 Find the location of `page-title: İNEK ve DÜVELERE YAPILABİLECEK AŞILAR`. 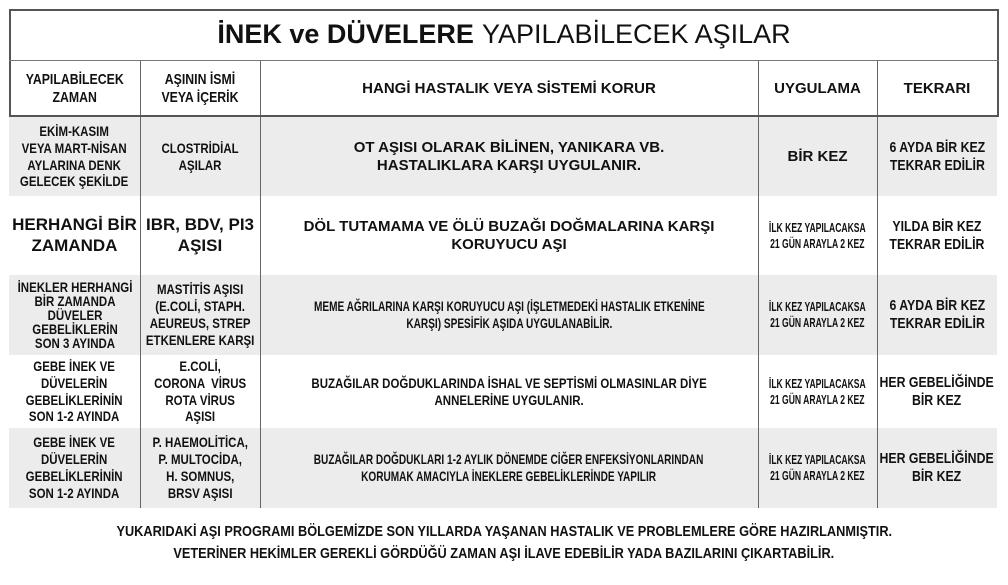

page-title: İNEK ve DÜVELERE YAPILABİLECEK AŞILAR is located at coordinates (504, 35).